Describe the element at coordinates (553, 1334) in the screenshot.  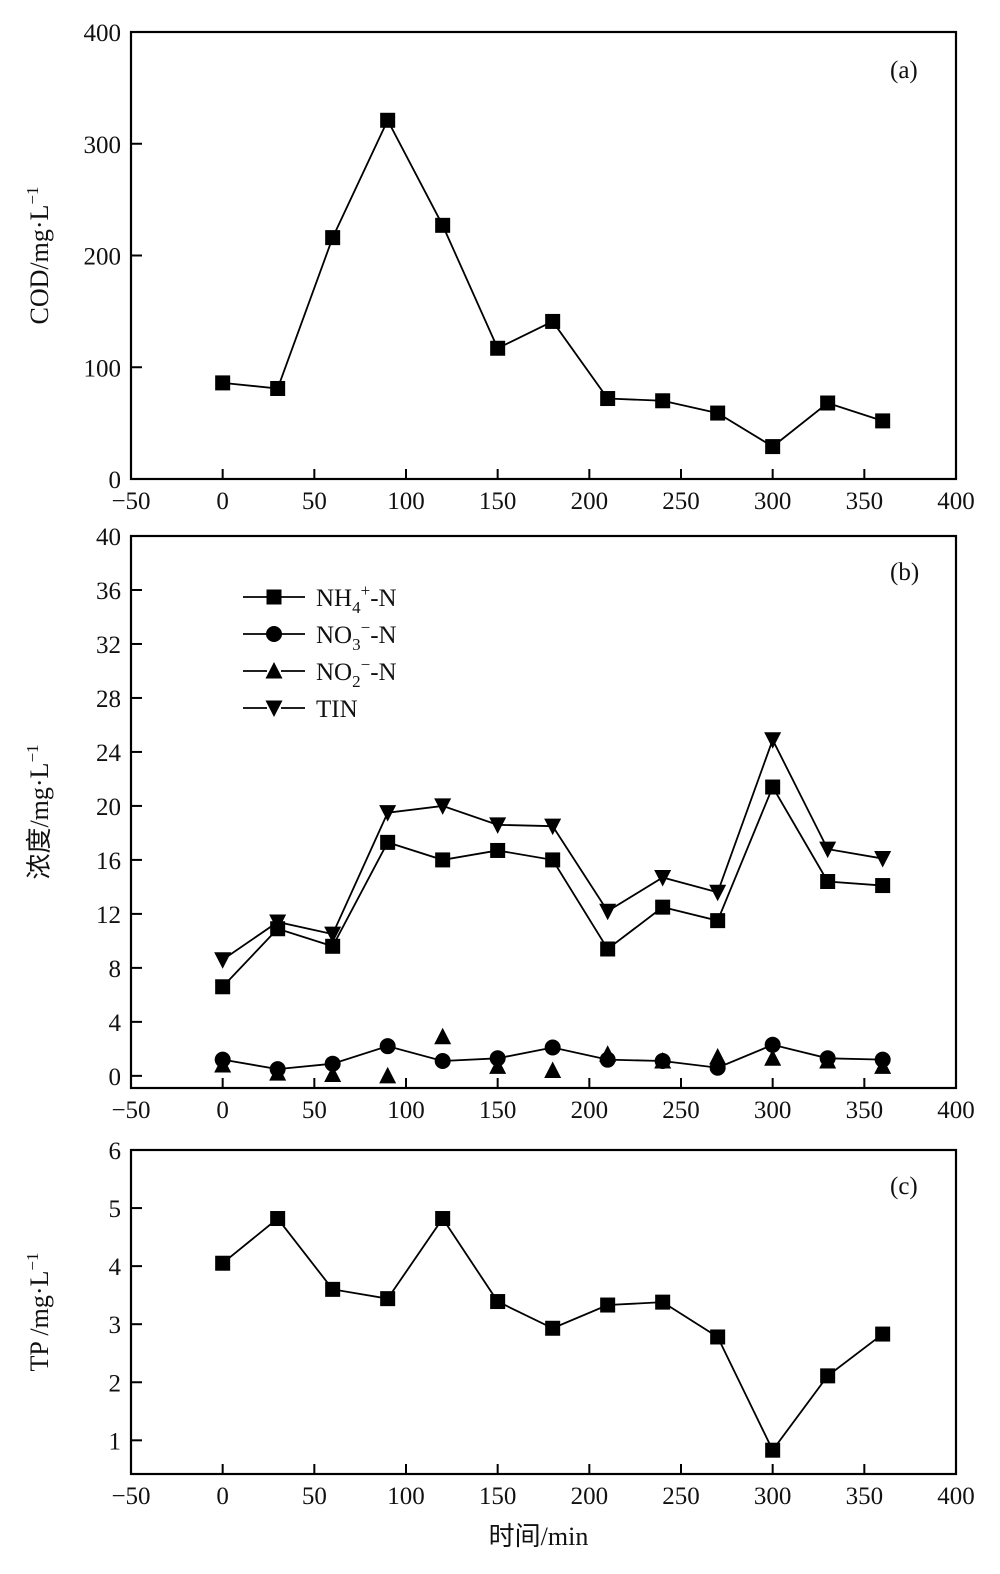
I see `series-tp` at that location.